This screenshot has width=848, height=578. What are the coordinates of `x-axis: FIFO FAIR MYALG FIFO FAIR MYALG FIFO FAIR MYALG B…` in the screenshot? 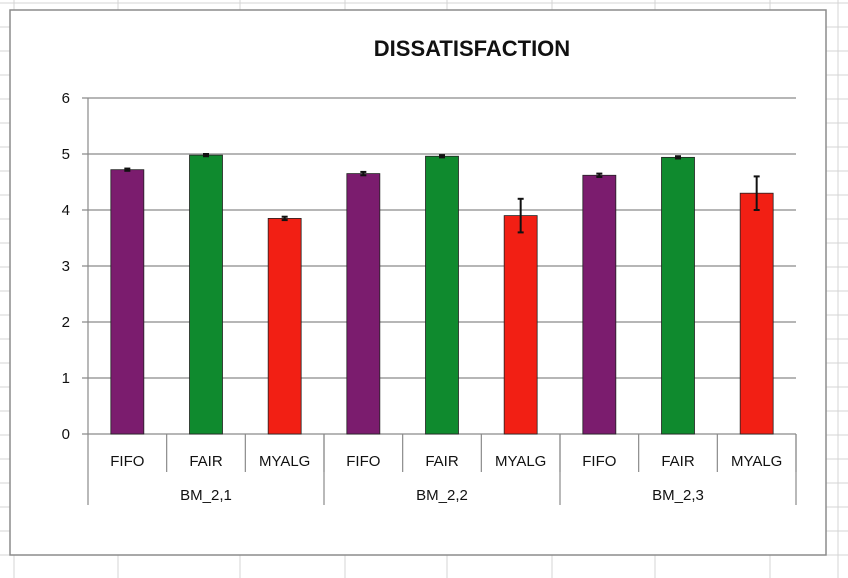 It's located at (442, 469).